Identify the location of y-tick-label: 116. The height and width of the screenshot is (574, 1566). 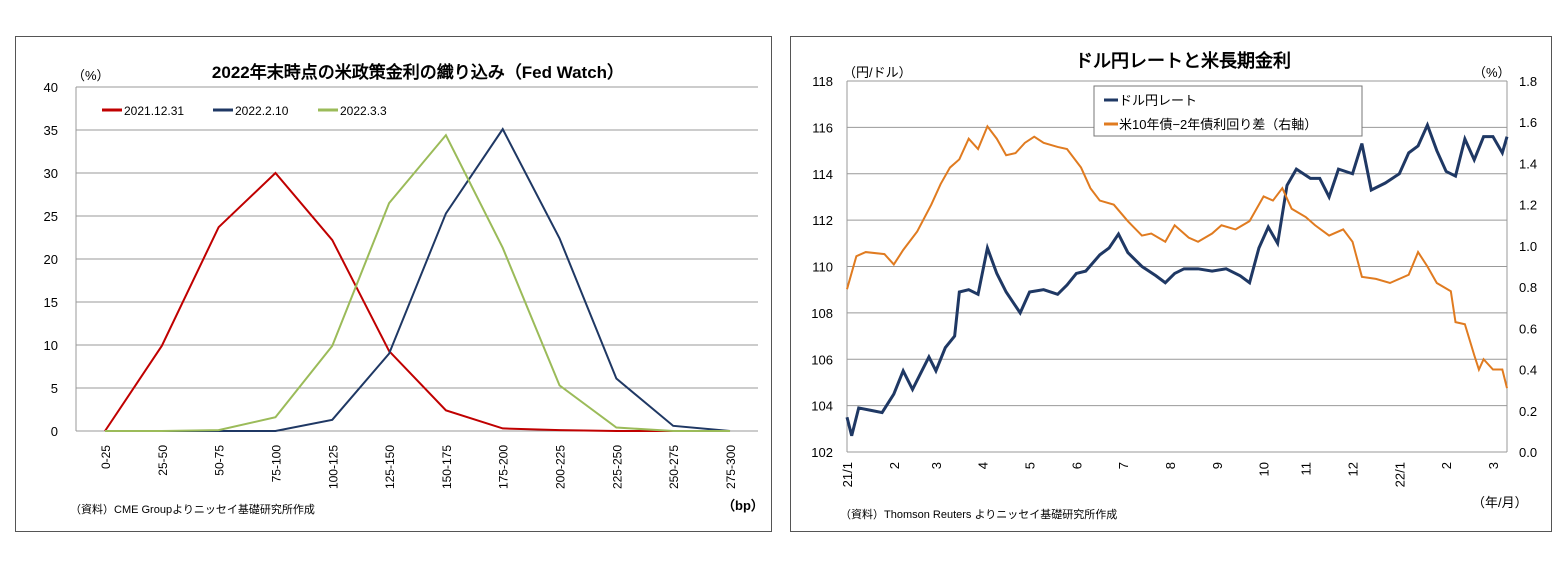
(822, 127).